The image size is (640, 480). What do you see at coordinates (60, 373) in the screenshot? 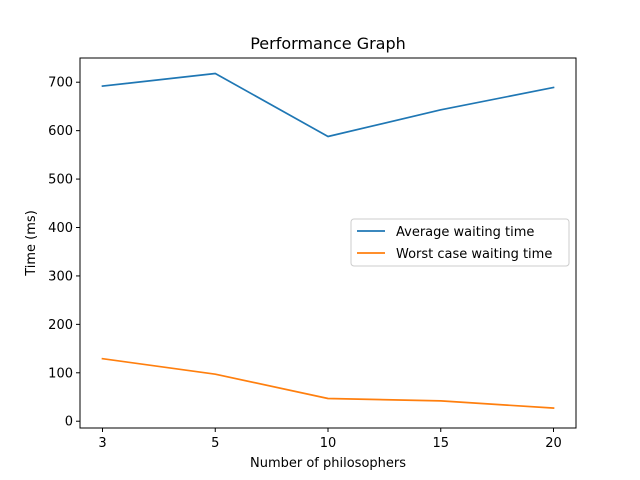
I see `y-tick-label: 100` at bounding box center [60, 373].